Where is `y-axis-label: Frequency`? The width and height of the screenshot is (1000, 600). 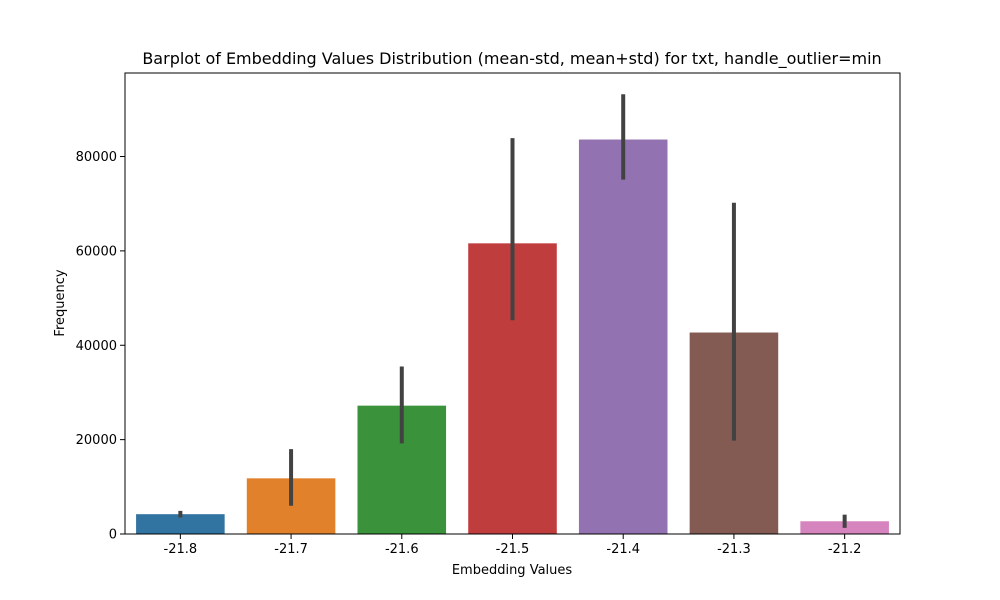
y-axis-label: Frequency is located at coordinates (60, 302).